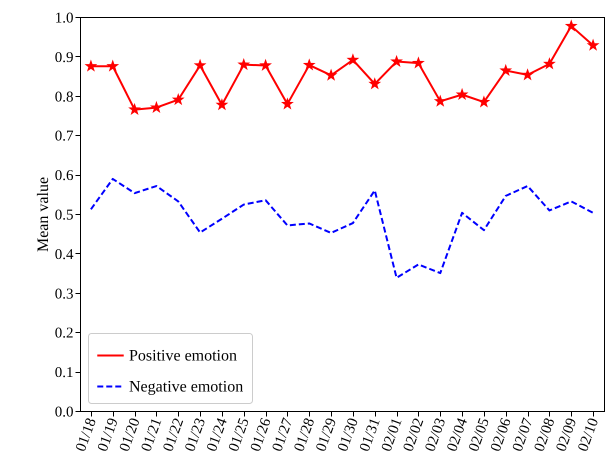  Describe the element at coordinates (64, 294) in the screenshot. I see `y-tick-label: 0.3` at that location.